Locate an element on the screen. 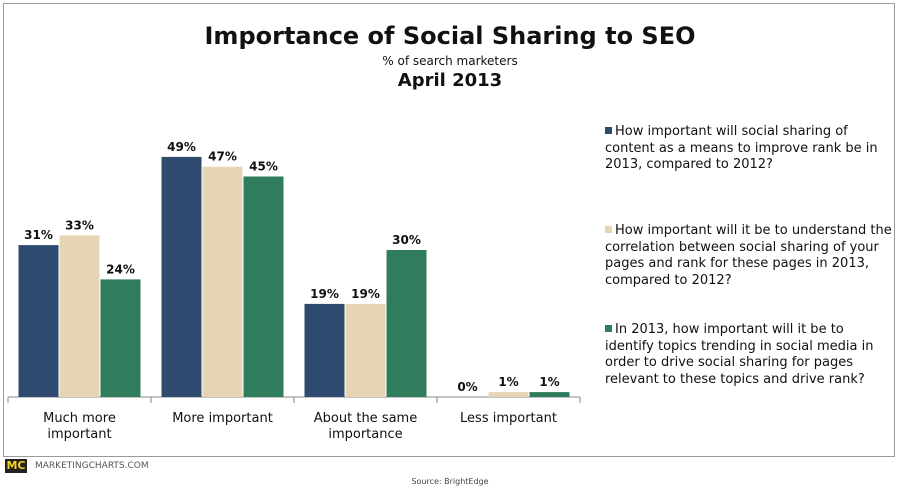 The width and height of the screenshot is (900, 490). data-label: 45% is located at coordinates (263, 167).